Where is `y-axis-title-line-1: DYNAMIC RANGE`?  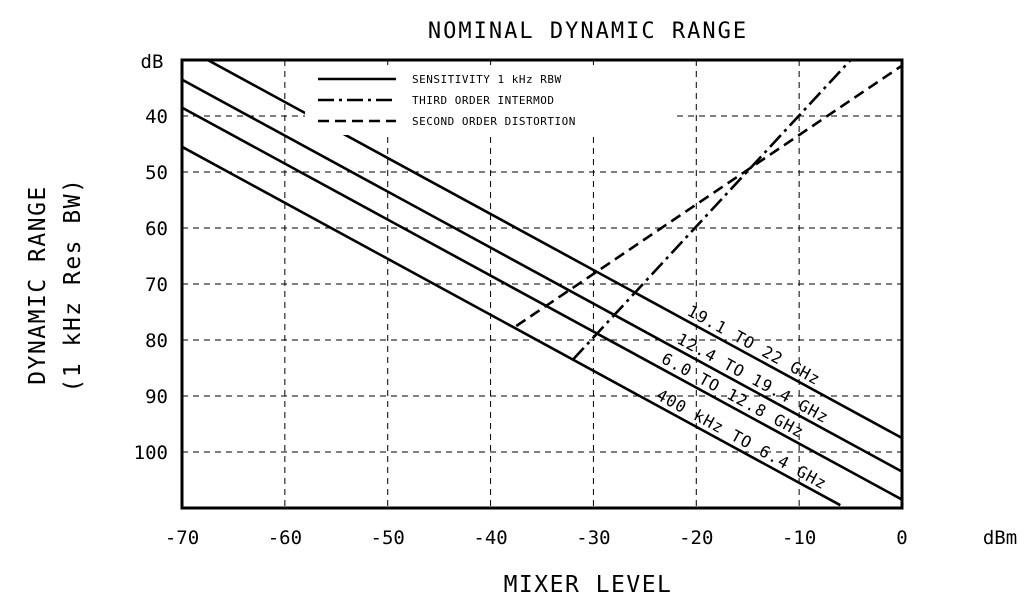 y-axis-title-line-1: DYNAMIC RANGE is located at coordinates (38, 285).